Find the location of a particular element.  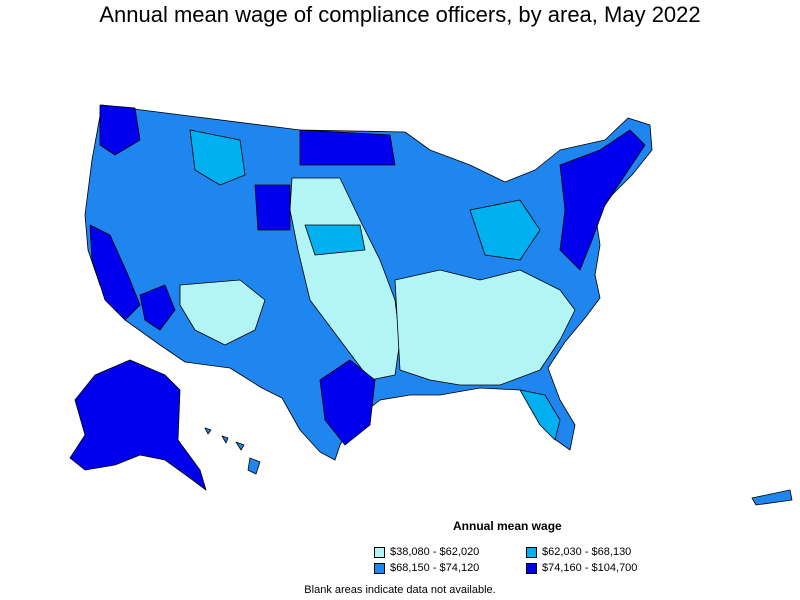

region-high-north-dakota is located at coordinates (347, 147).